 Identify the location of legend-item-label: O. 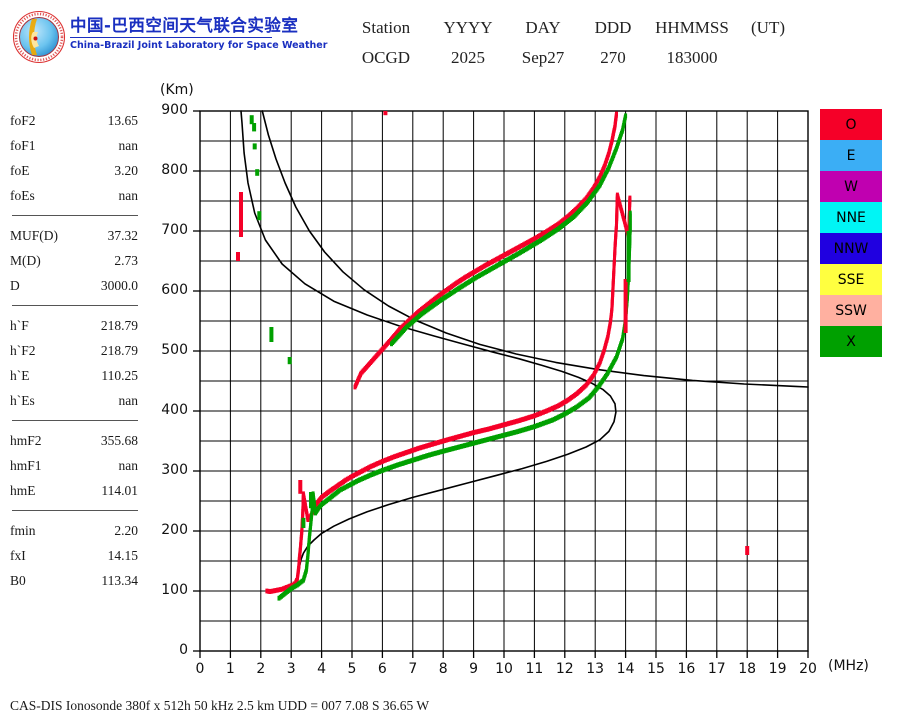
(851, 124).